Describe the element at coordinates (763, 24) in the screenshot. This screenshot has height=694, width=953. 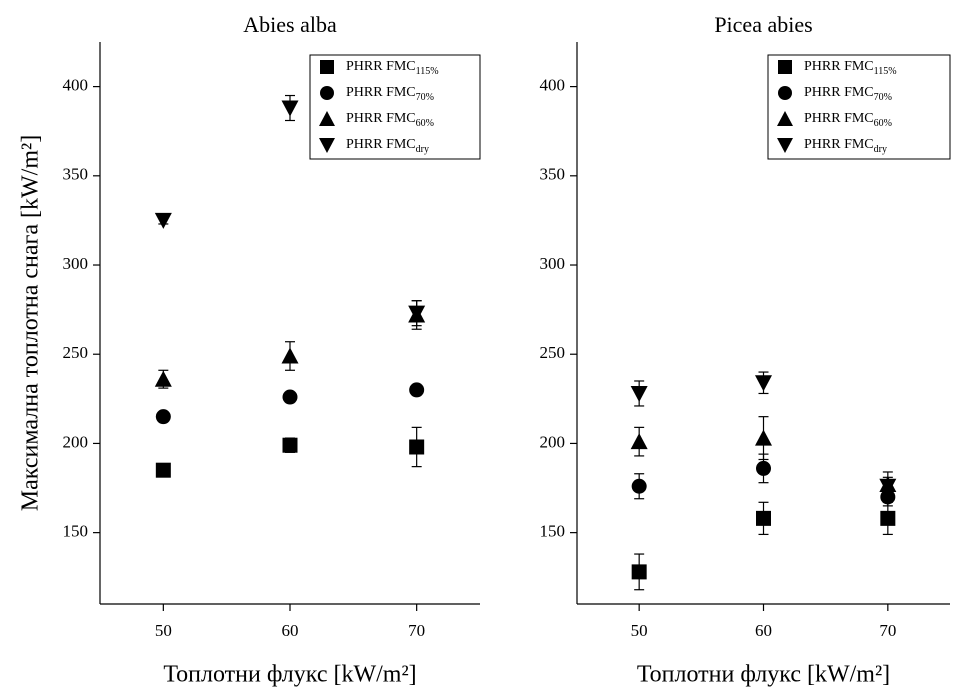
I see `chart-title: Picea abies` at that location.